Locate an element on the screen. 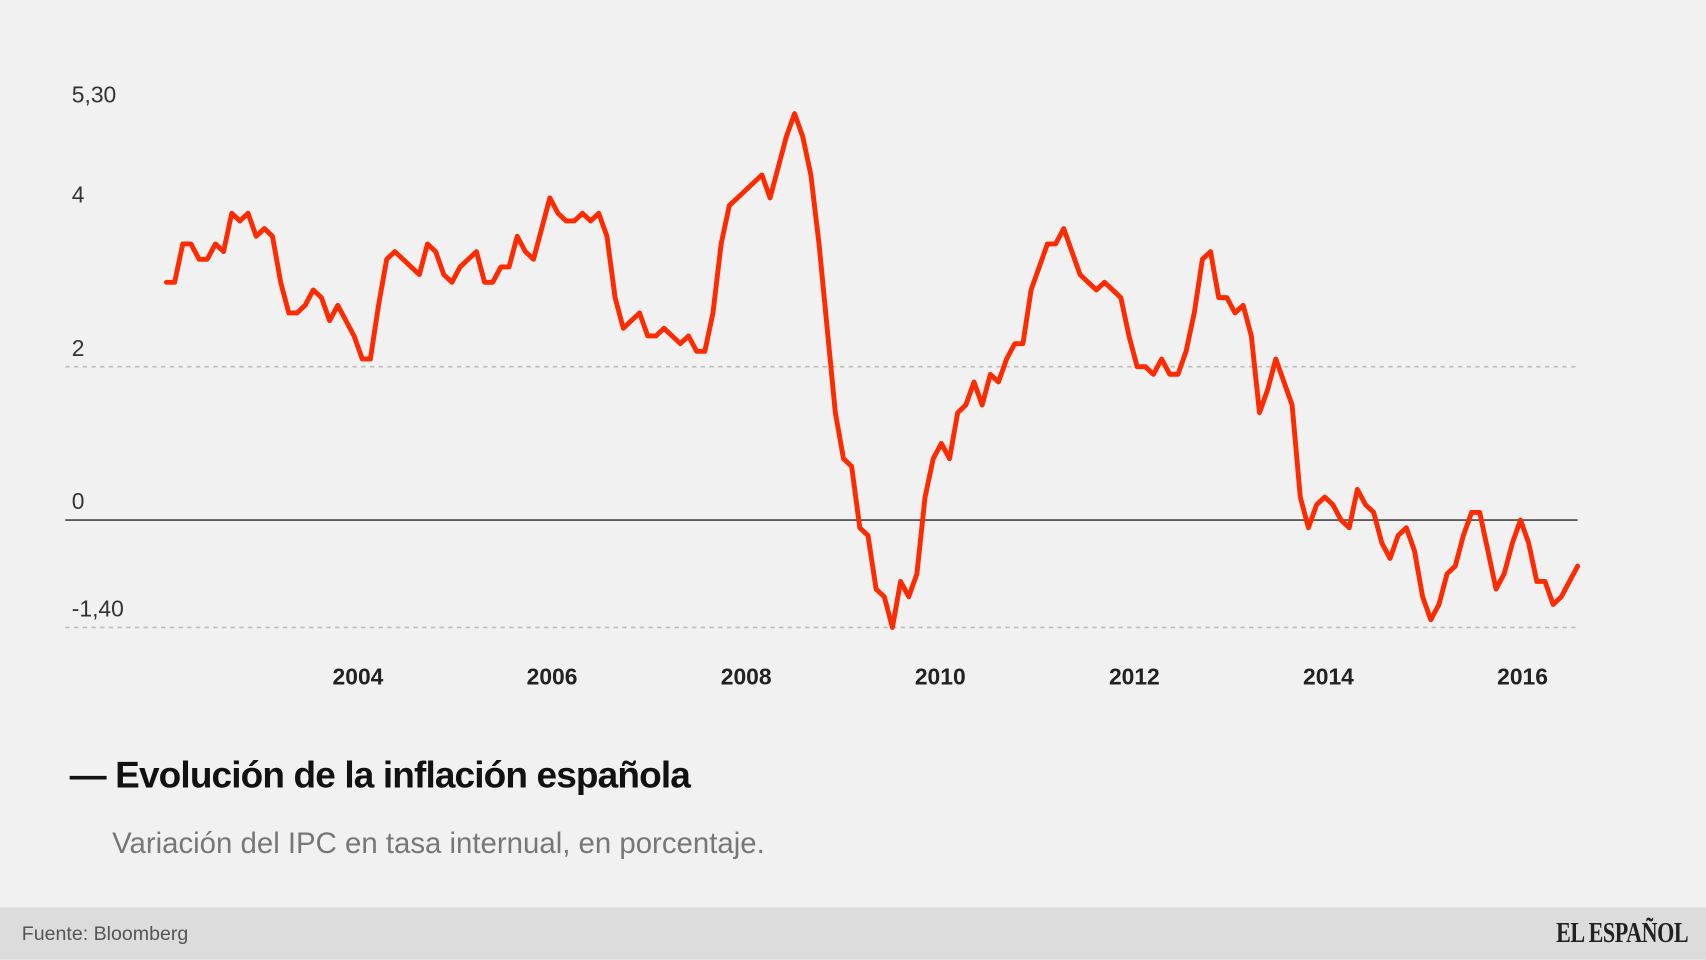 The image size is (1706, 960). x-tick-label: 2004 is located at coordinates (358, 676).